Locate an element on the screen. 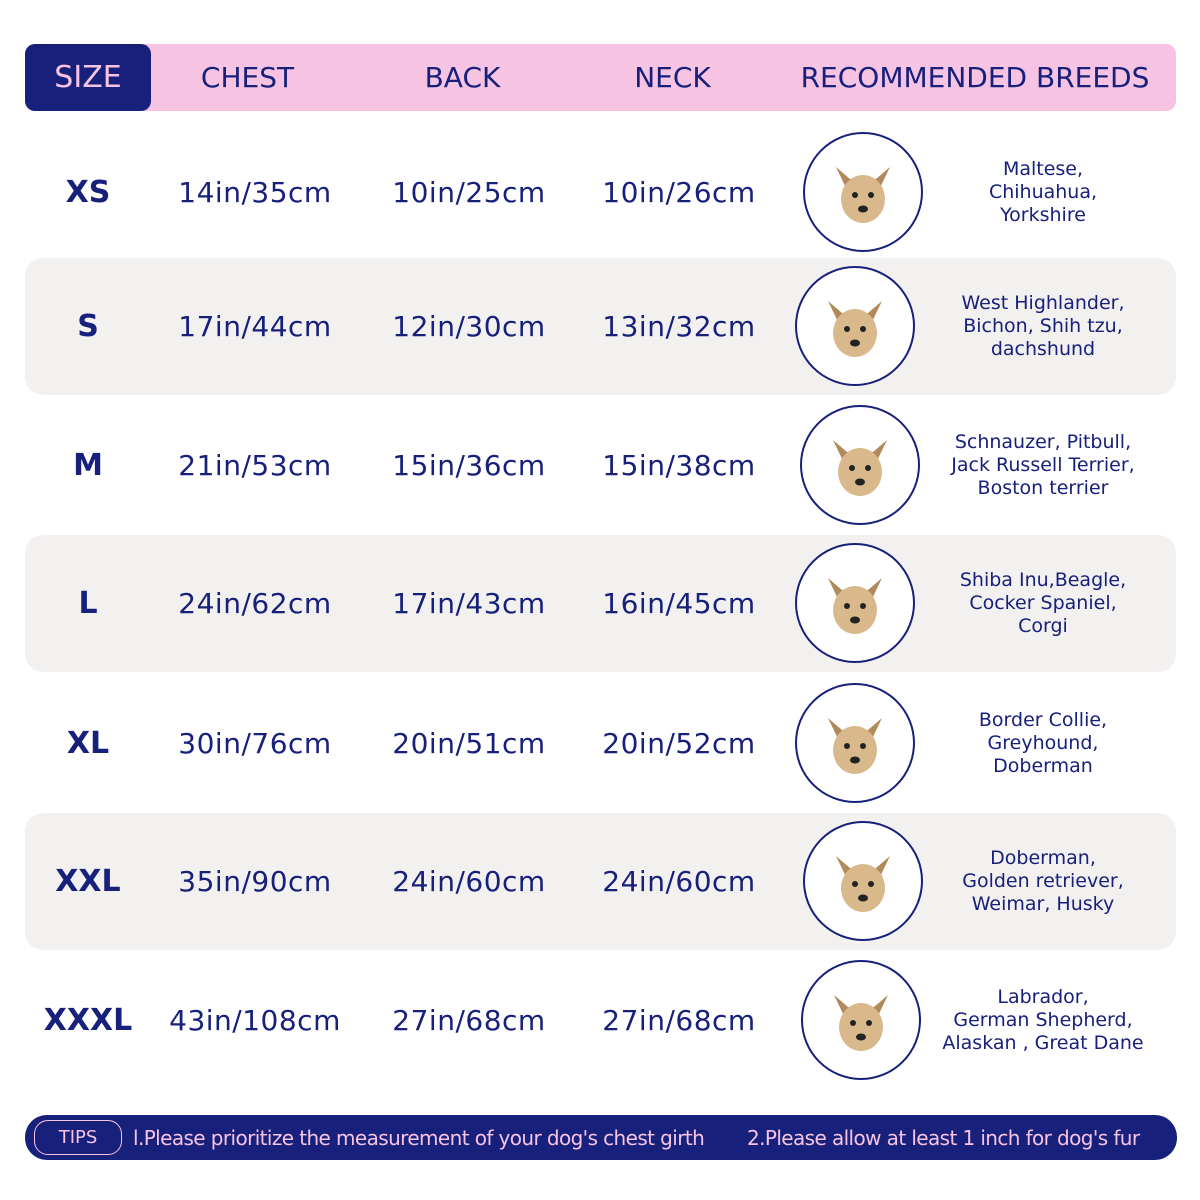 The image size is (1200, 1200). boston-terrier-photo is located at coordinates (860, 465).